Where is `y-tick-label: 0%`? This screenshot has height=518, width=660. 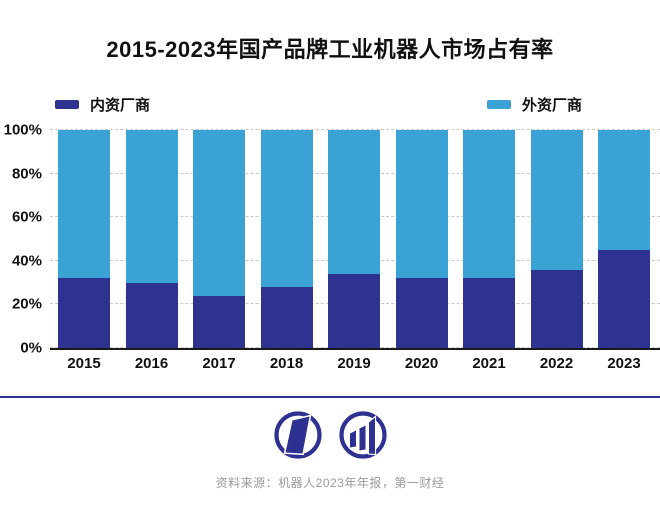
y-tick-label: 0% is located at coordinates (31, 348).